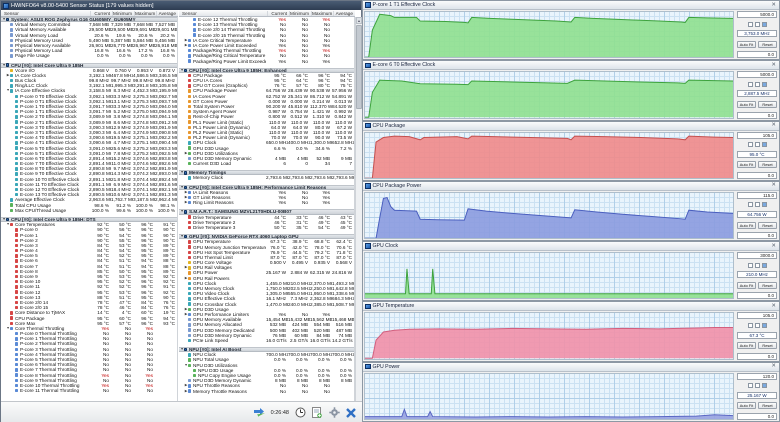 The image size is (780, 422). I want to click on sensor-row: P-core 0 90 °C 56 °C 96 °C 90 °C, so click(89, 229).